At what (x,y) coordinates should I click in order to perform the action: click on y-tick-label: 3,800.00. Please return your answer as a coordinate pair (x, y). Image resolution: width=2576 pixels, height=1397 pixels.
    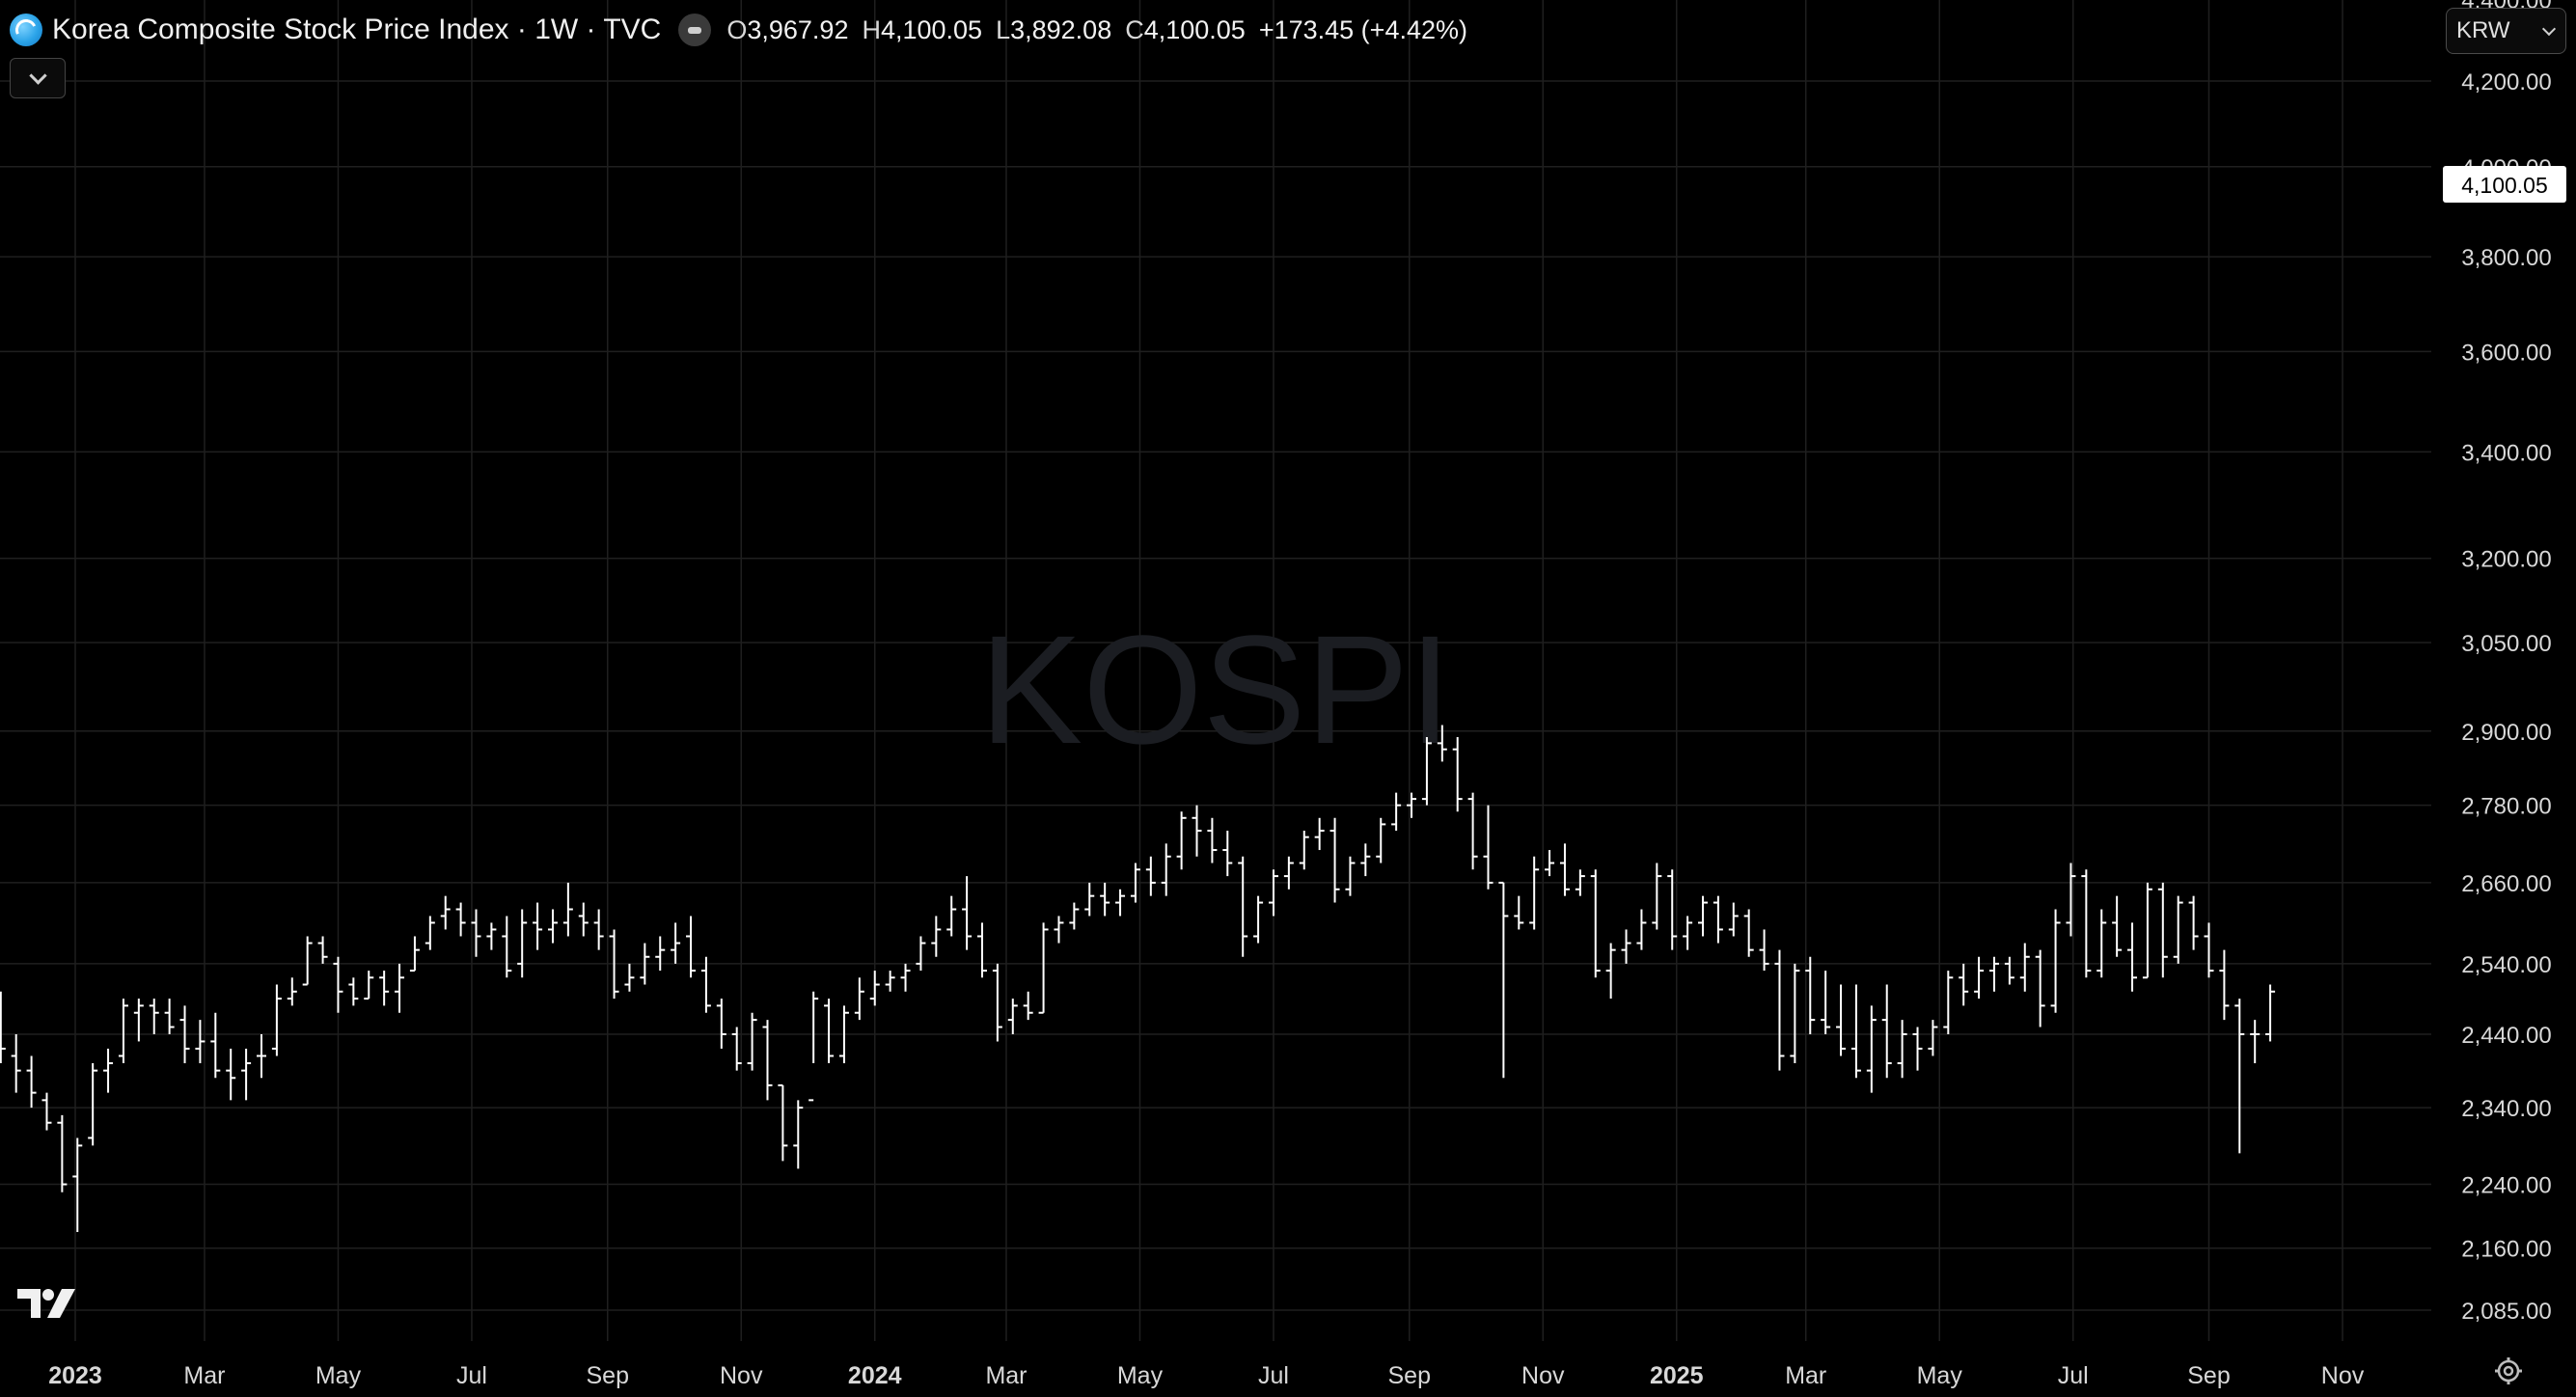
    Looking at the image, I should click on (2506, 258).